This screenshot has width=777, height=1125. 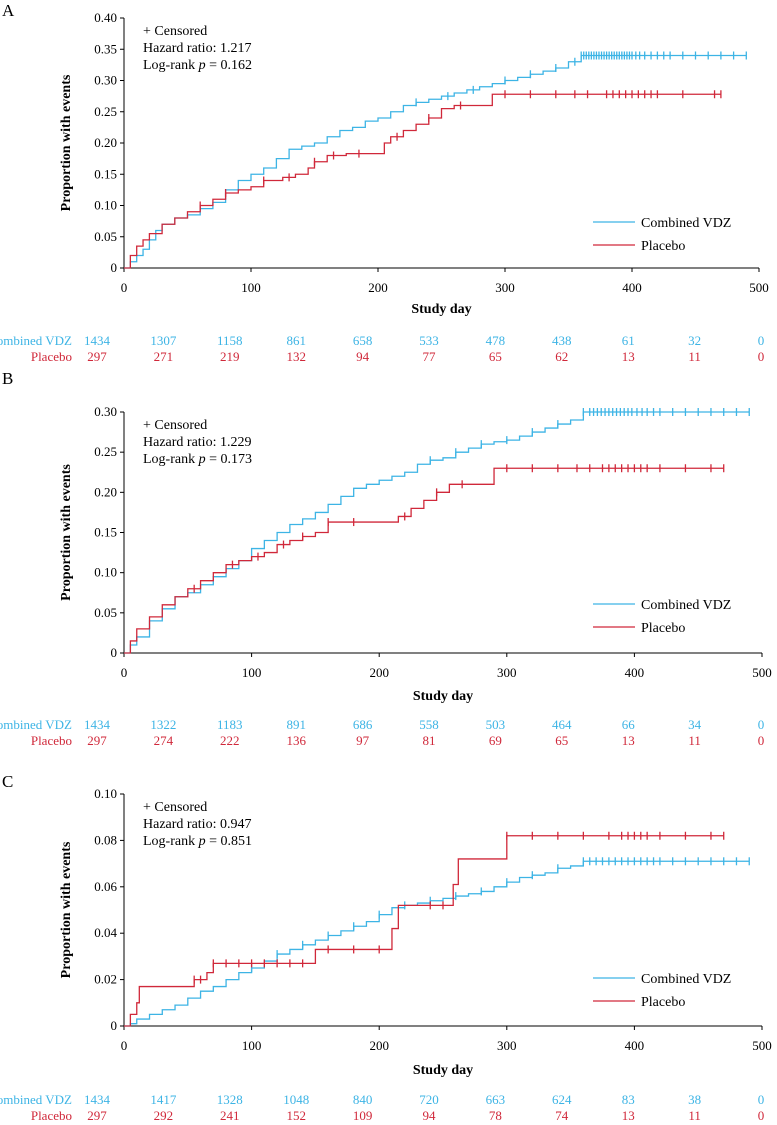 What do you see at coordinates (496, 724) in the screenshot?
I see `risk-count-vdz: 503` at bounding box center [496, 724].